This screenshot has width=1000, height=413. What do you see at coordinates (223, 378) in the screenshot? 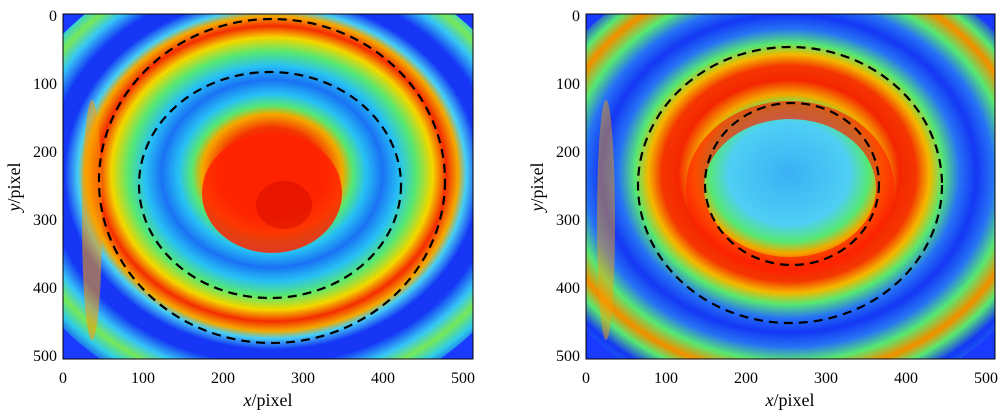
I see `left-x-tick-label: 200` at bounding box center [223, 378].